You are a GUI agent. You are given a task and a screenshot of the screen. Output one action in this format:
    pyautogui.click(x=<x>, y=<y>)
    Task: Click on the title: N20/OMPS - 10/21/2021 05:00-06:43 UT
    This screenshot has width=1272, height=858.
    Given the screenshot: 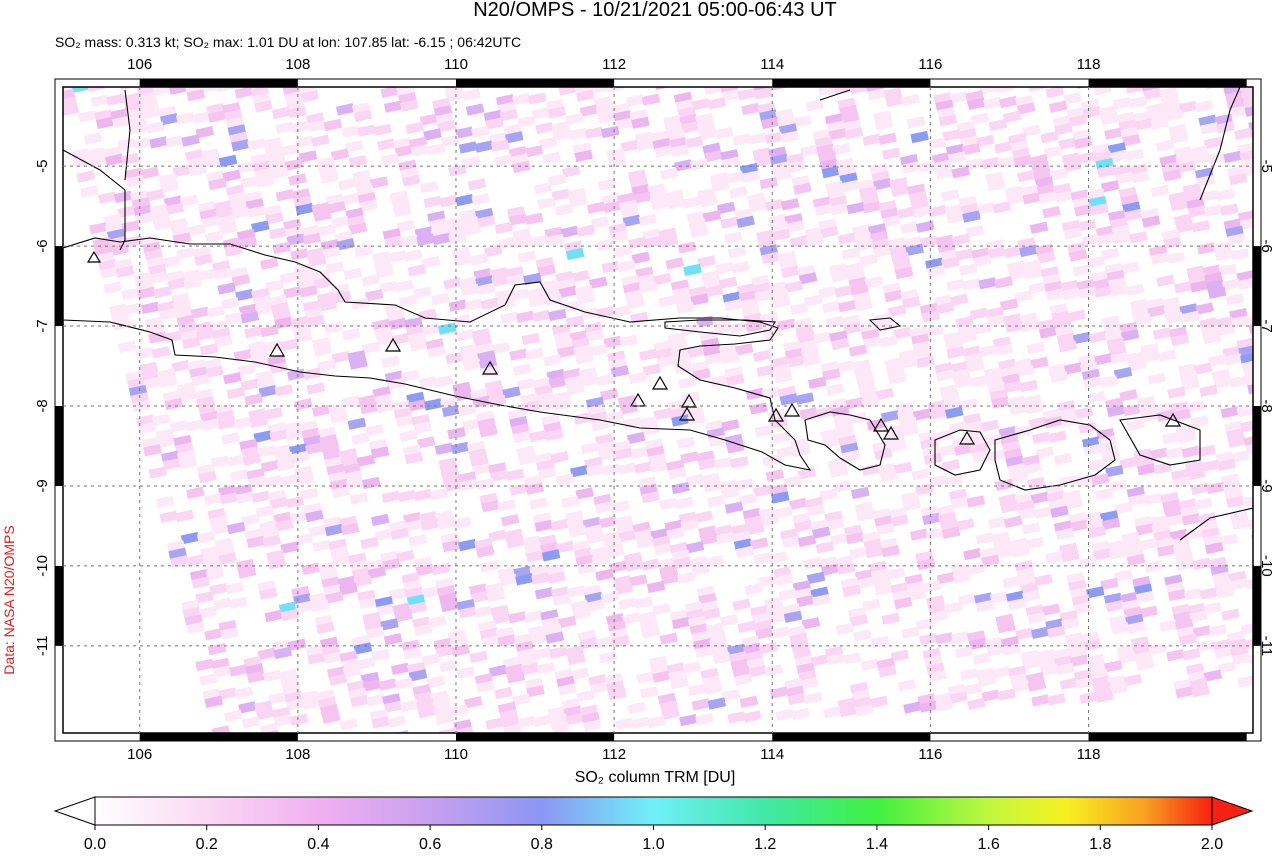 What is the action you would take?
    pyautogui.click(x=655, y=10)
    